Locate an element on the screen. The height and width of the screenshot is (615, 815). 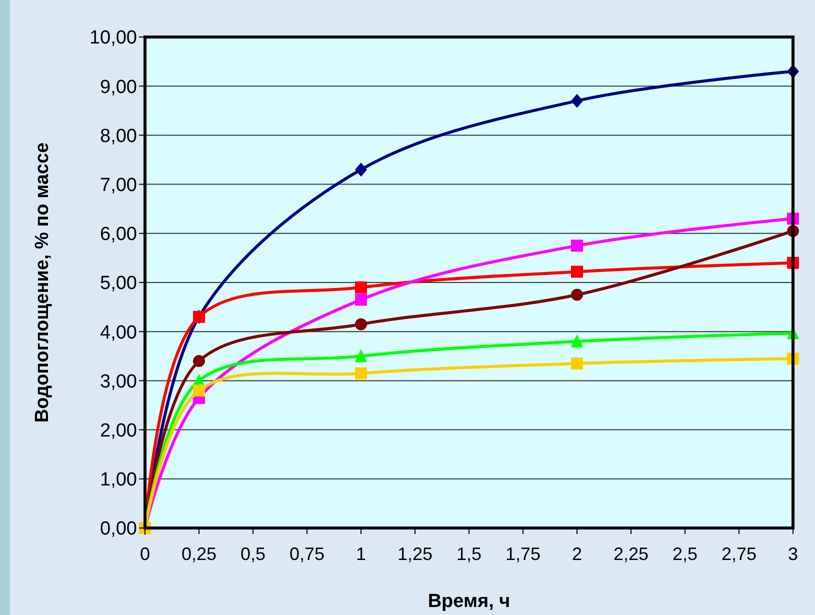
y-tick-label: 3,00 is located at coordinates (118, 381).